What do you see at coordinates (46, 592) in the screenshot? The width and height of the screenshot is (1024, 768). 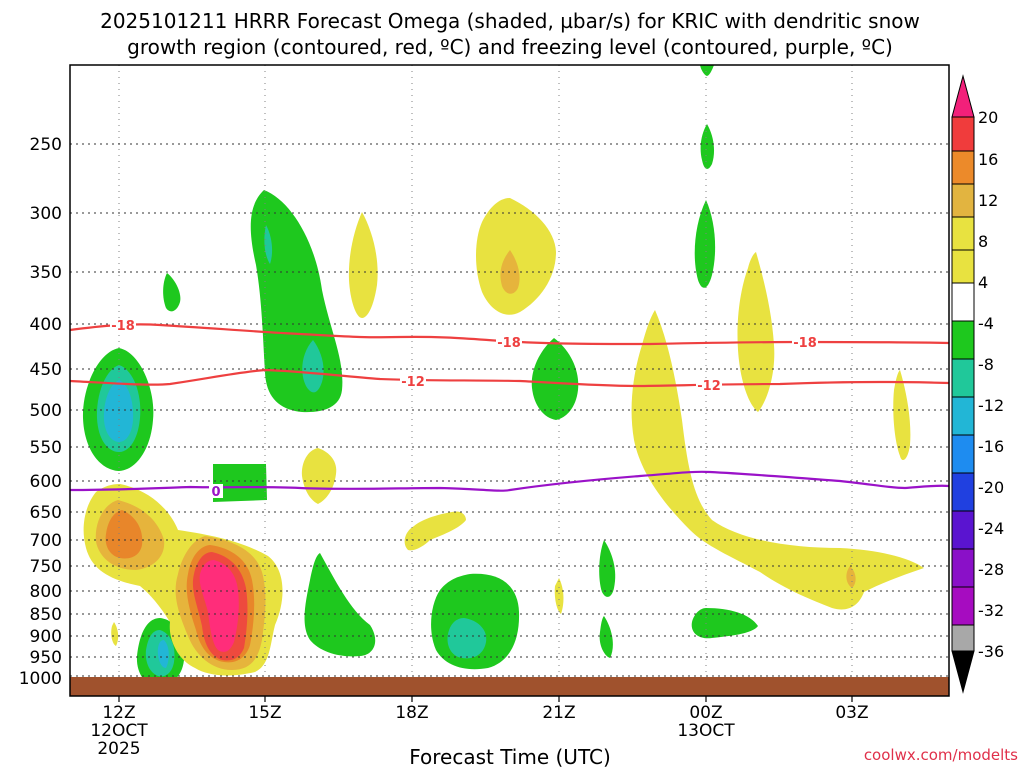 I see `y-tick-label: 800` at bounding box center [46, 592].